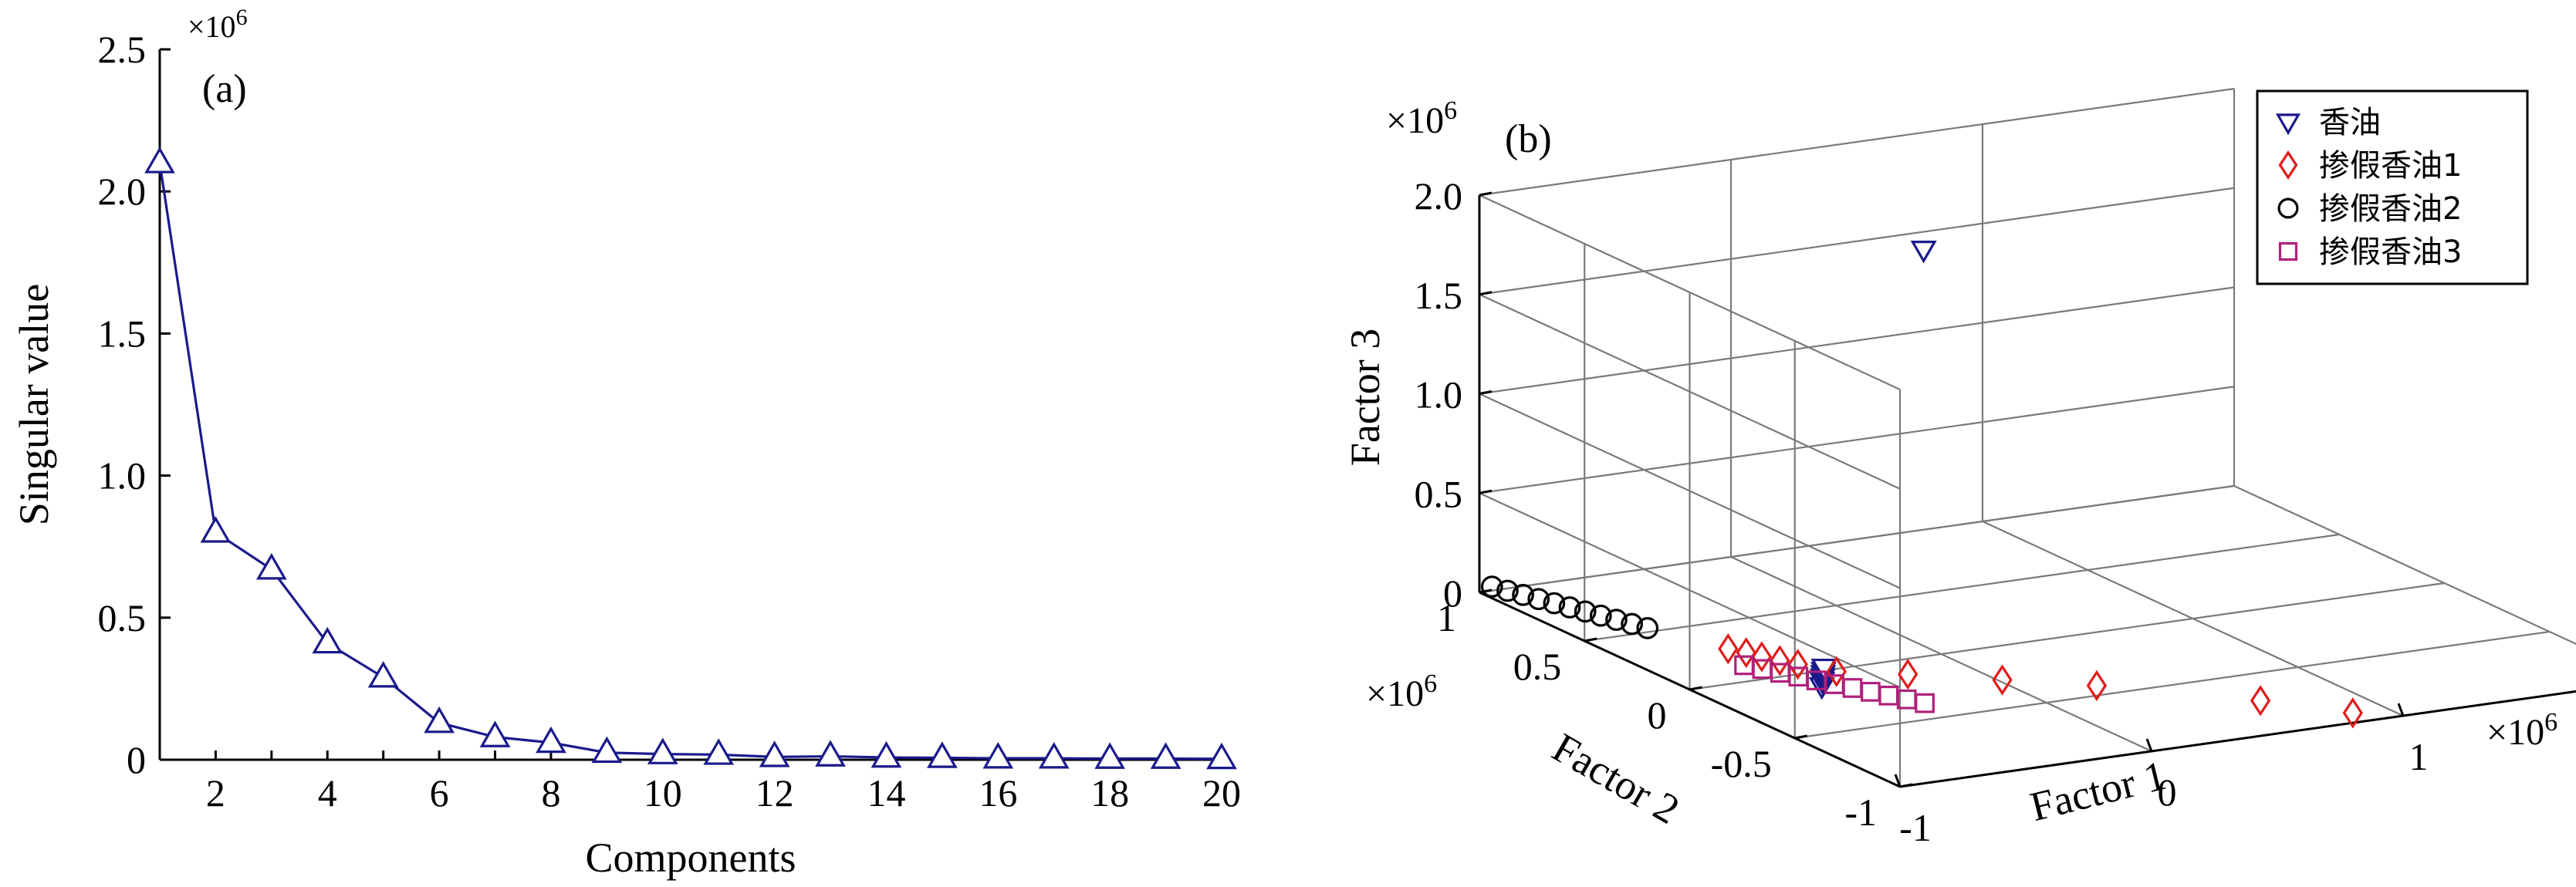 The height and width of the screenshot is (887, 2576). What do you see at coordinates (215, 792) in the screenshot?
I see `x-tick-label: 2` at bounding box center [215, 792].